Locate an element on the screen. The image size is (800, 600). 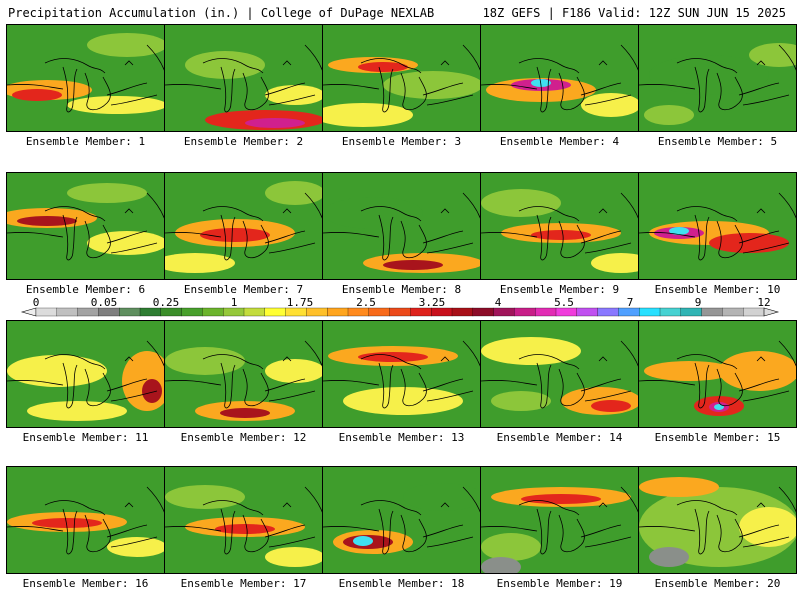
ensemble-member-label: Ensemble Member: 7 is located at coordinates (243, 289).